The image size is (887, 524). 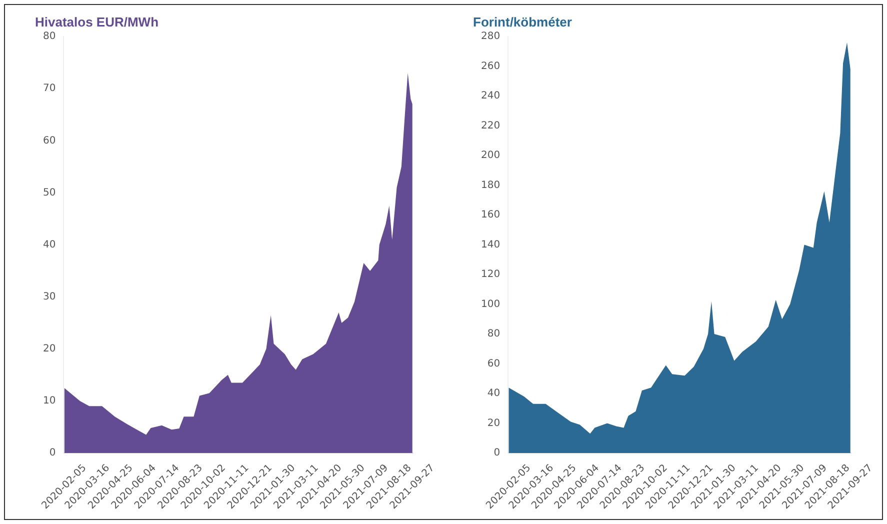 What do you see at coordinates (490, 96) in the screenshot?
I see `y-tick-label: 240` at bounding box center [490, 96].